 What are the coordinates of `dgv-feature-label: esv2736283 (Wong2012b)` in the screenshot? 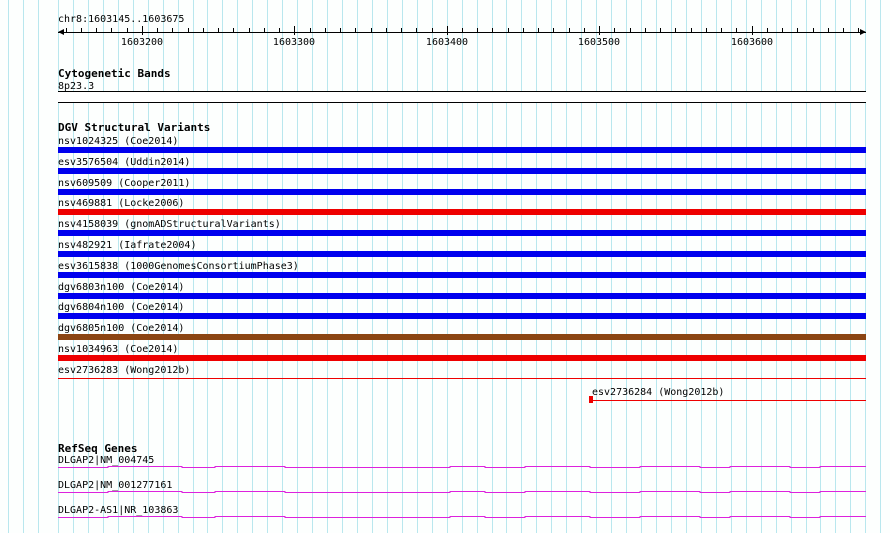 It's located at (124, 370).